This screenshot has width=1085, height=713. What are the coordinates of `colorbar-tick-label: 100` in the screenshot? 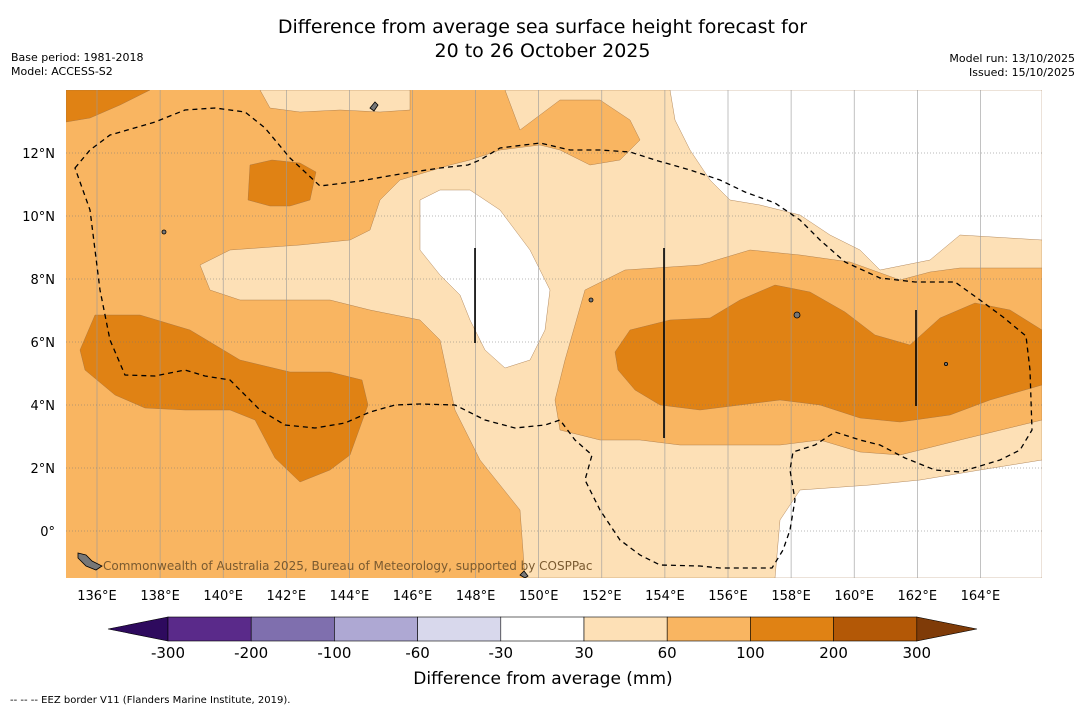 It's located at (750, 653).